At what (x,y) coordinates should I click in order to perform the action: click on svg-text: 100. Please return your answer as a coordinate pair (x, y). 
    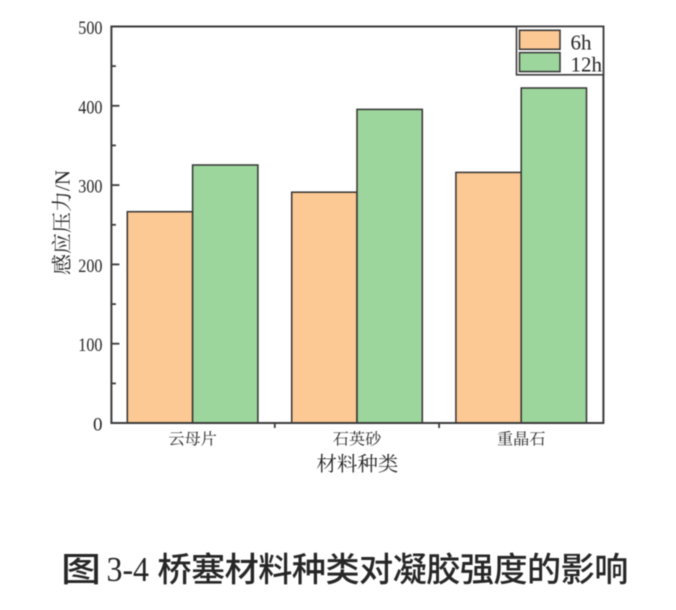
    Looking at the image, I should click on (90, 345).